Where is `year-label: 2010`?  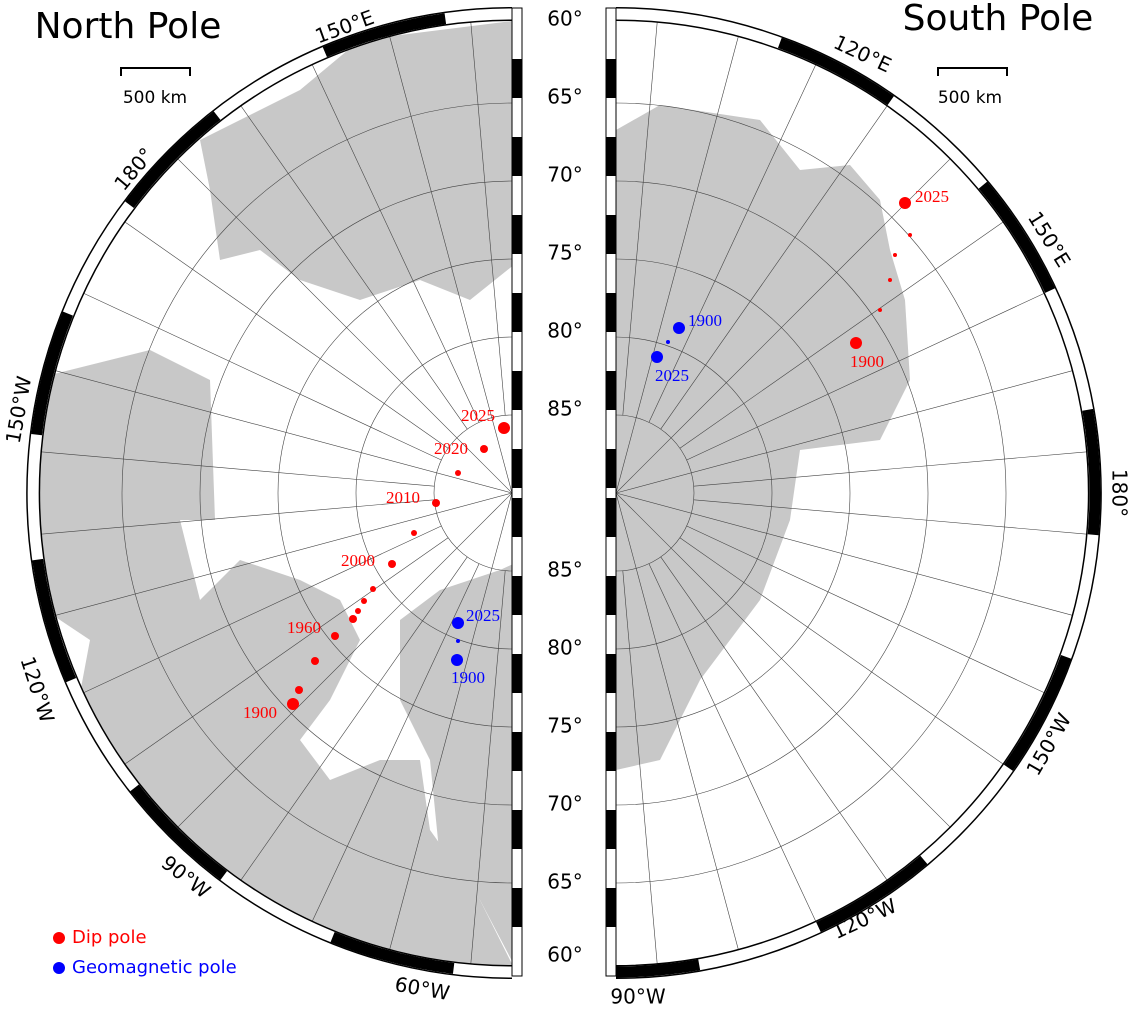 year-label: 2010 is located at coordinates (403, 497).